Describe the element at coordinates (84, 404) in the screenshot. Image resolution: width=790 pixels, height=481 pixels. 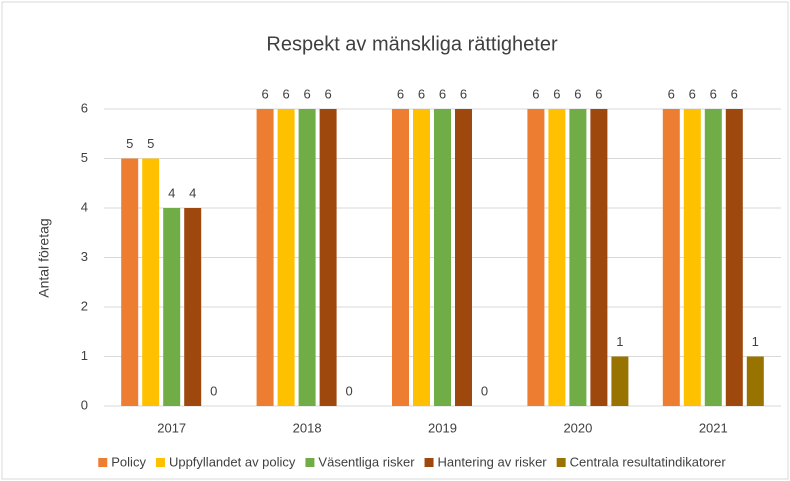
I see `y-tick-label: 0` at that location.